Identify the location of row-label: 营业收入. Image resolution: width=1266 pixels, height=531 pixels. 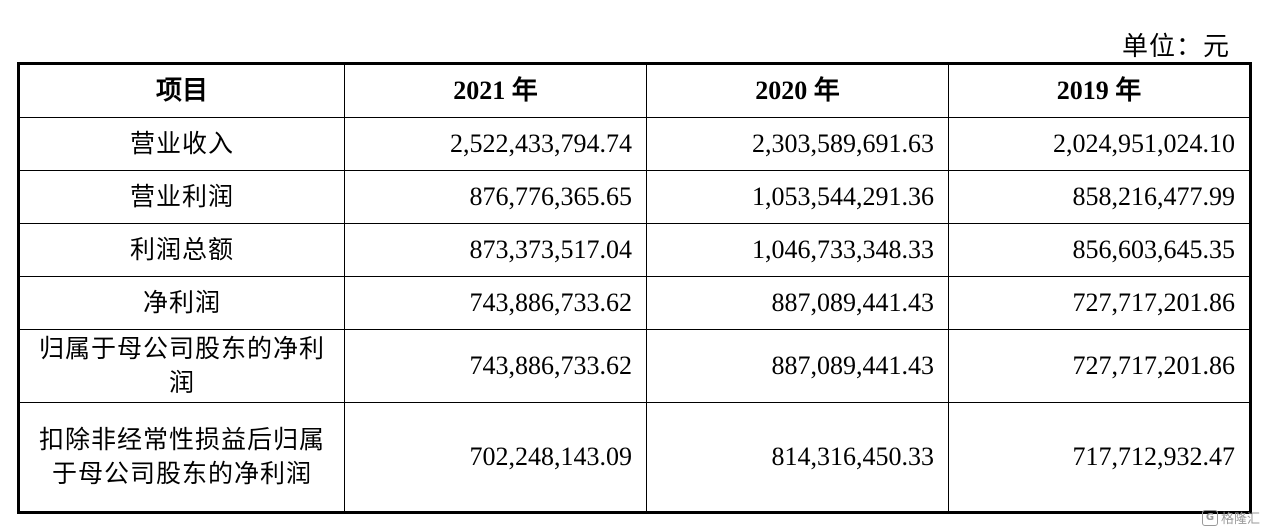
(182, 144).